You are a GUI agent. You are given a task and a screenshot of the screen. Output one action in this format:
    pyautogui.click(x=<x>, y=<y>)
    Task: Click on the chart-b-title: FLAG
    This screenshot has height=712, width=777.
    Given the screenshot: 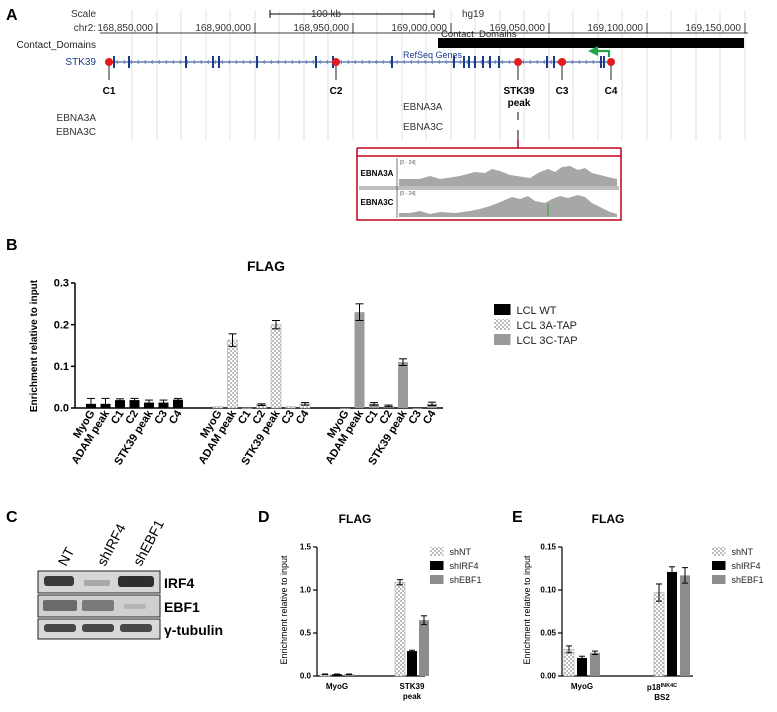 What is the action you would take?
    pyautogui.click(x=266, y=266)
    